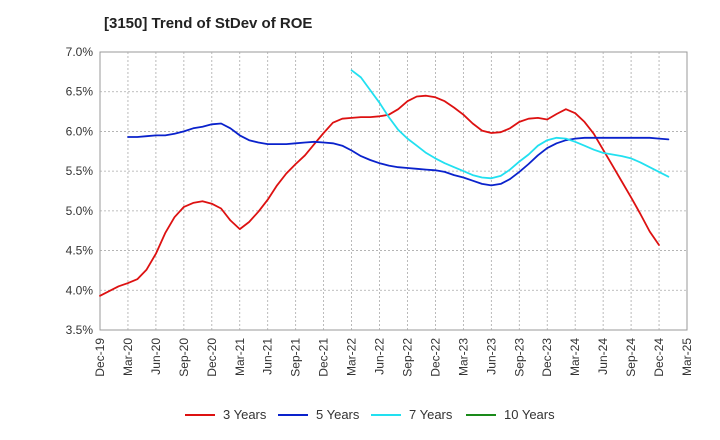  Describe the element at coordinates (380, 356) in the screenshot. I see `x-tick-label: Jun-22` at that location.